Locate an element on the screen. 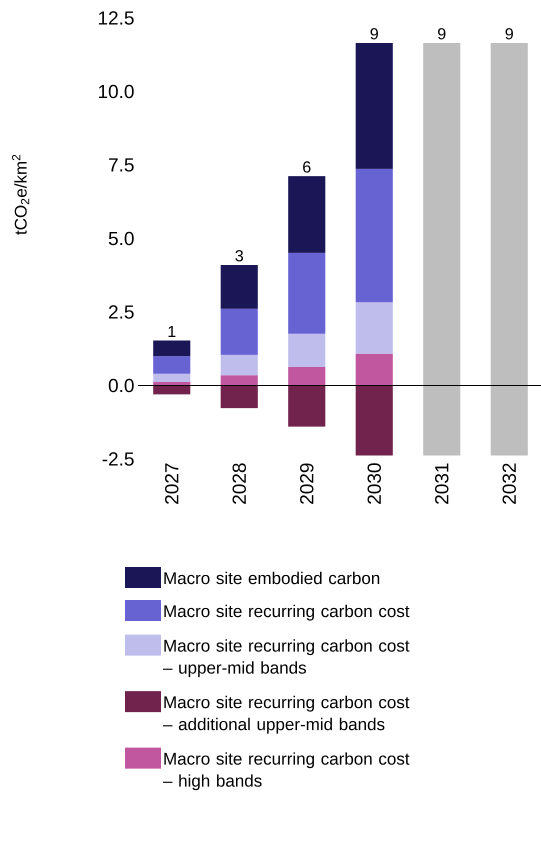 This screenshot has width=541, height=861. legend-label: Macro site recurring carbon cost – upper-mid bands is located at coordinates (286, 658).